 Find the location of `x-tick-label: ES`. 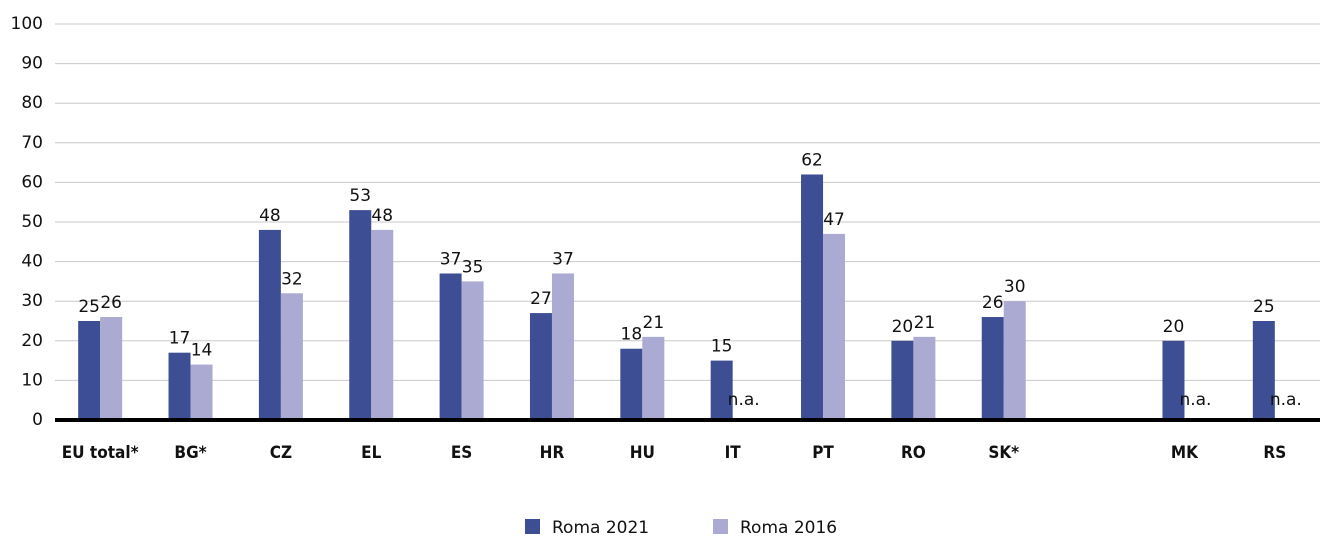

x-tick-label: ES is located at coordinates (461, 453).